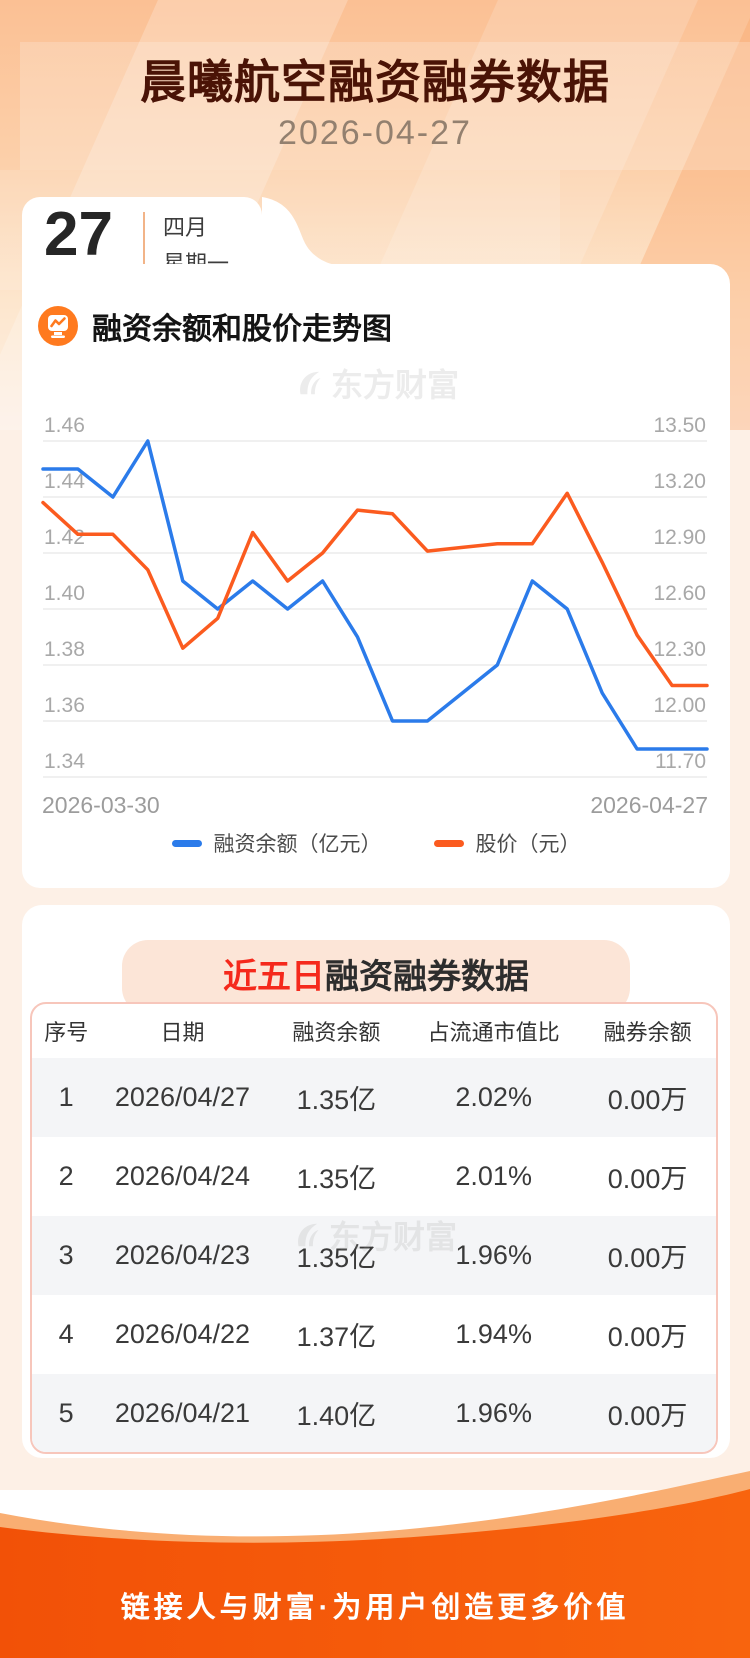 The width and height of the screenshot is (750, 1658). Describe the element at coordinates (679, 537) in the screenshot. I see `right-axis-tick: 12.90` at that location.